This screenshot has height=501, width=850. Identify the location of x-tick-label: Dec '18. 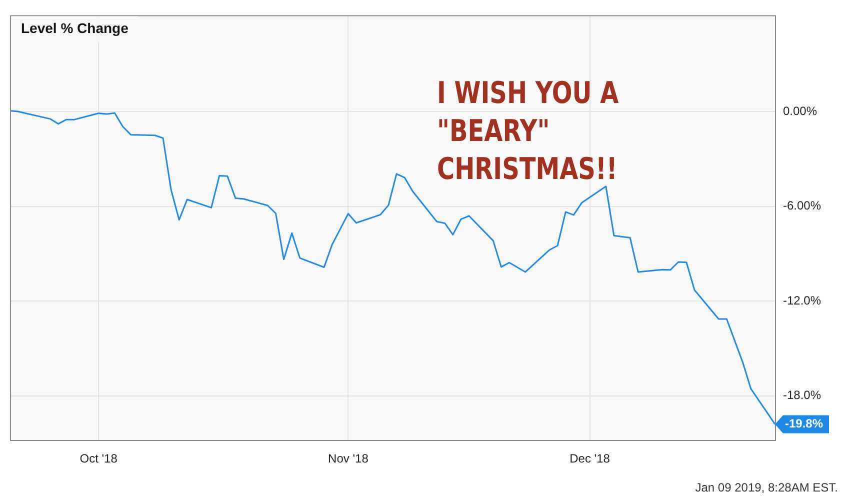
(590, 459).